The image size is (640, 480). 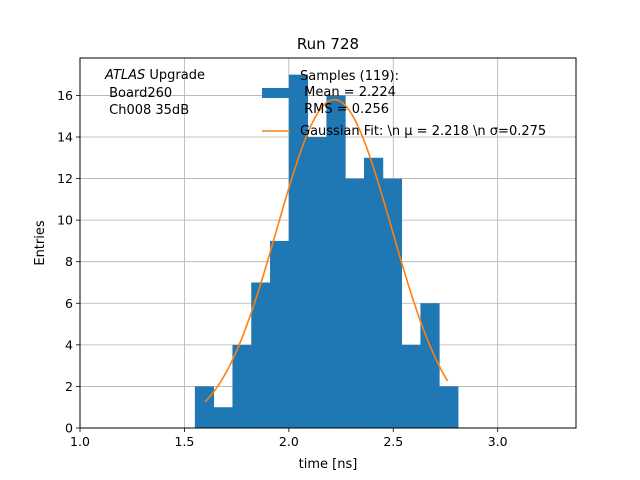 I want to click on y-tick-label-8: 16, so click(x=65, y=95).